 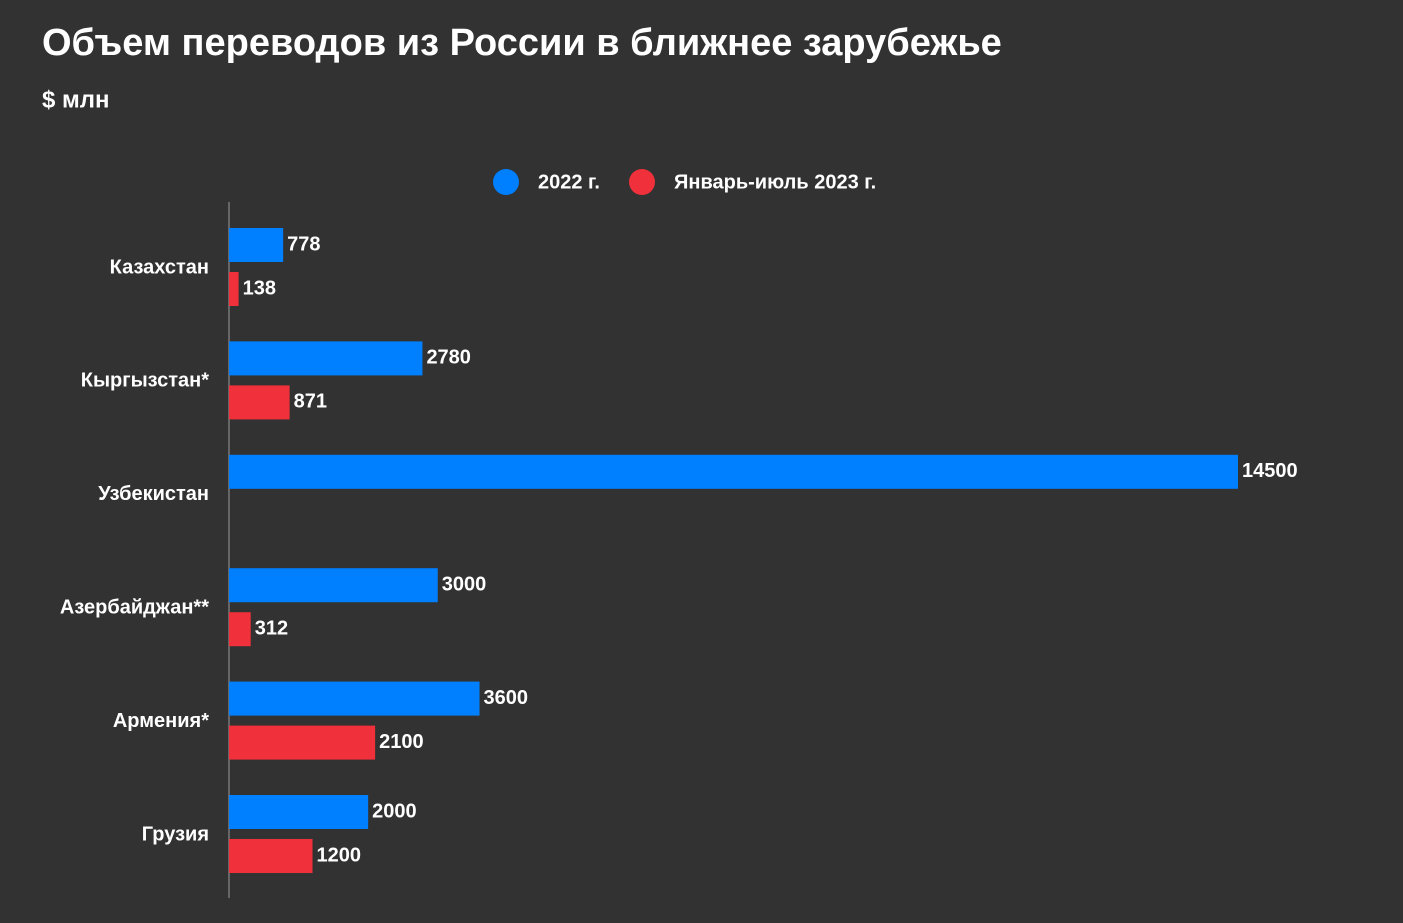 I want to click on y-tick-label: Грузия, so click(x=175, y=834).